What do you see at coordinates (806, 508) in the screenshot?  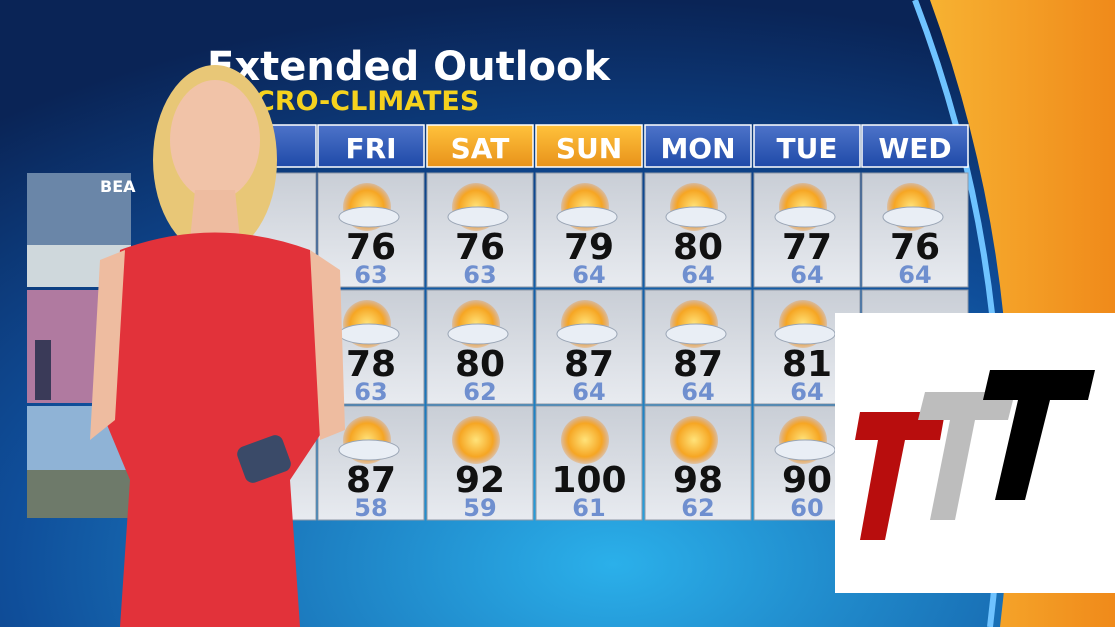 I see `low-temp: 60` at bounding box center [806, 508].